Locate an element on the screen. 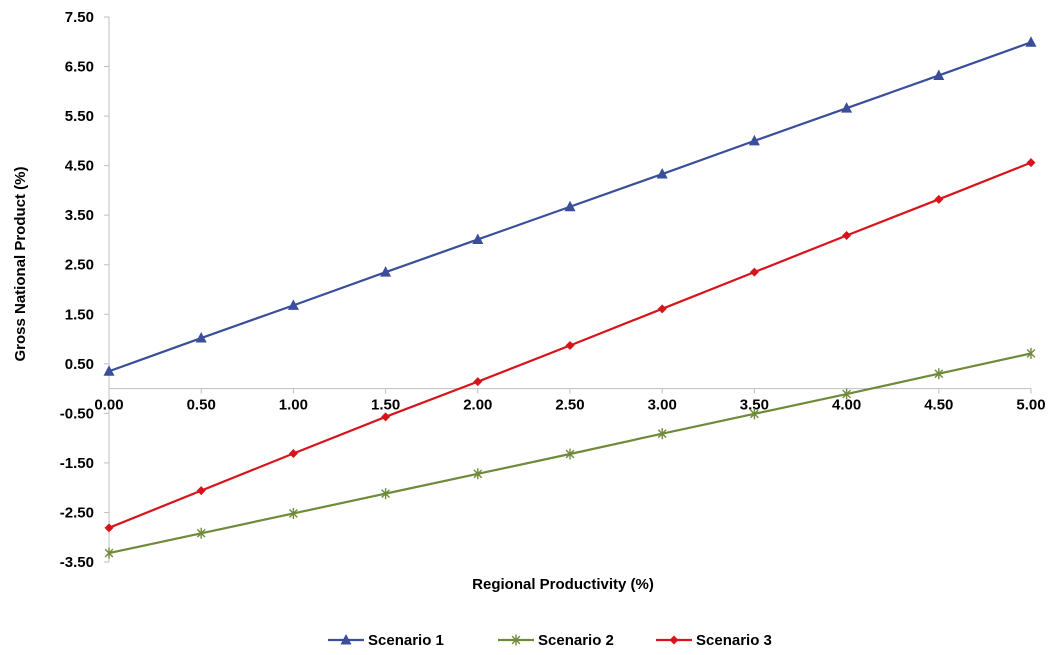 This screenshot has height=655, width=1055. y-tick-label: -3.50 is located at coordinates (77, 562).